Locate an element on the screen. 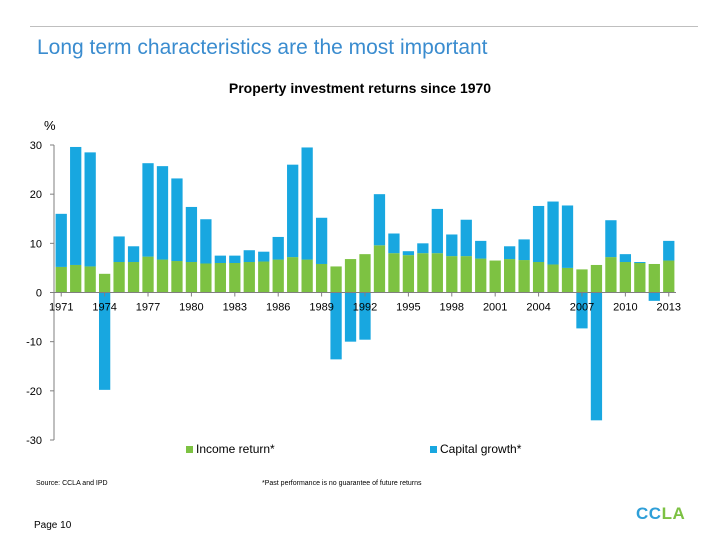 This screenshot has width=720, height=540. capital-bar-2010 is located at coordinates (625, 258).